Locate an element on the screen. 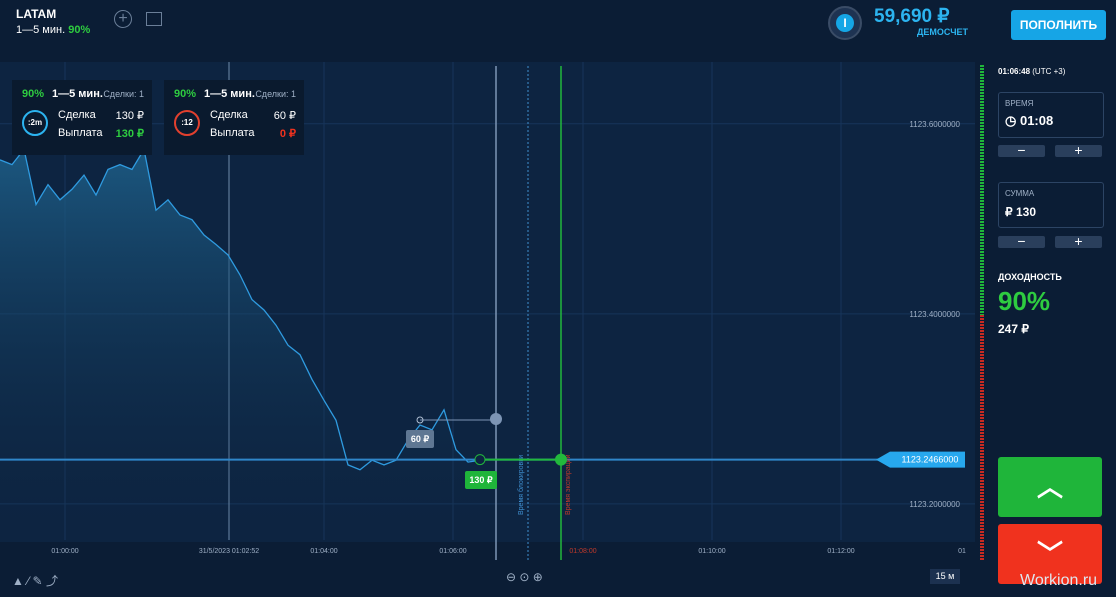 The image size is (1116, 597). trade-payout-amount: 130 ₽ is located at coordinates (129, 134).